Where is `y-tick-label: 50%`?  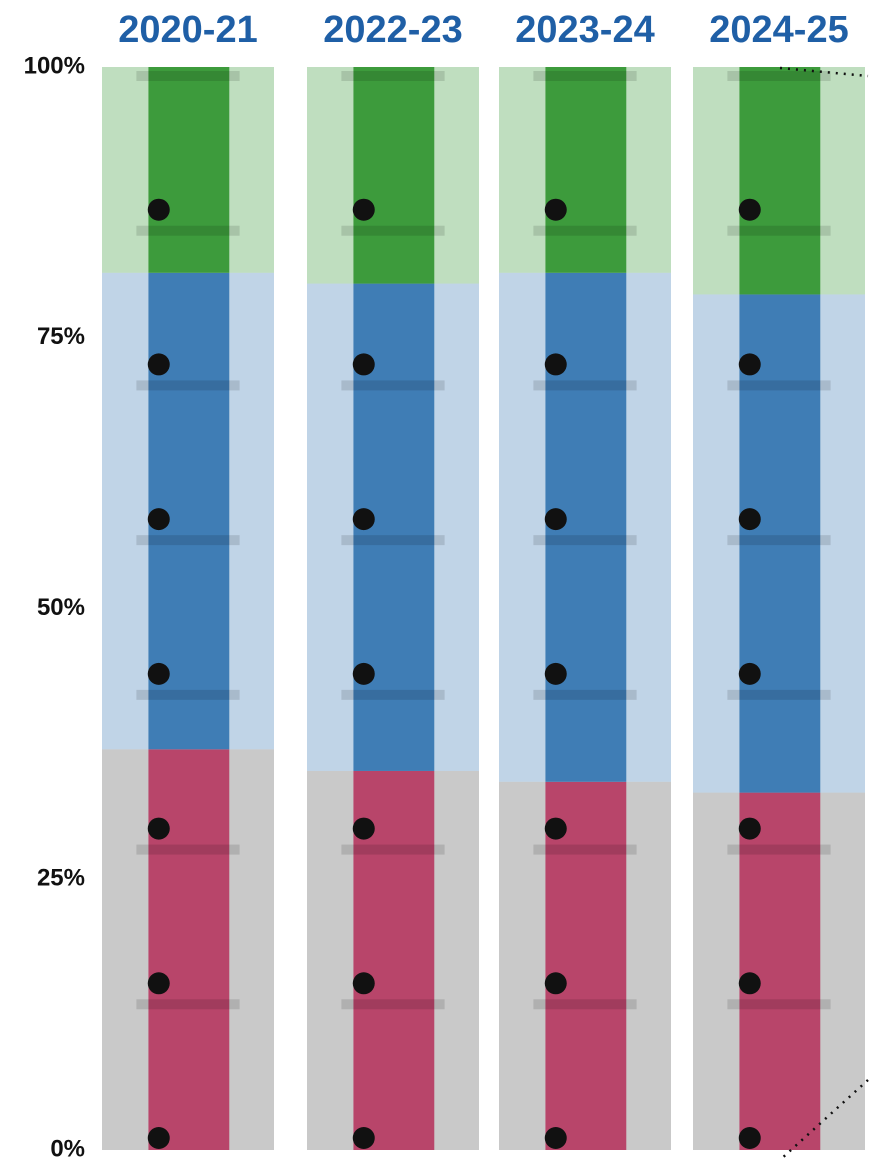
y-tick-label: 50% is located at coordinates (61, 607).